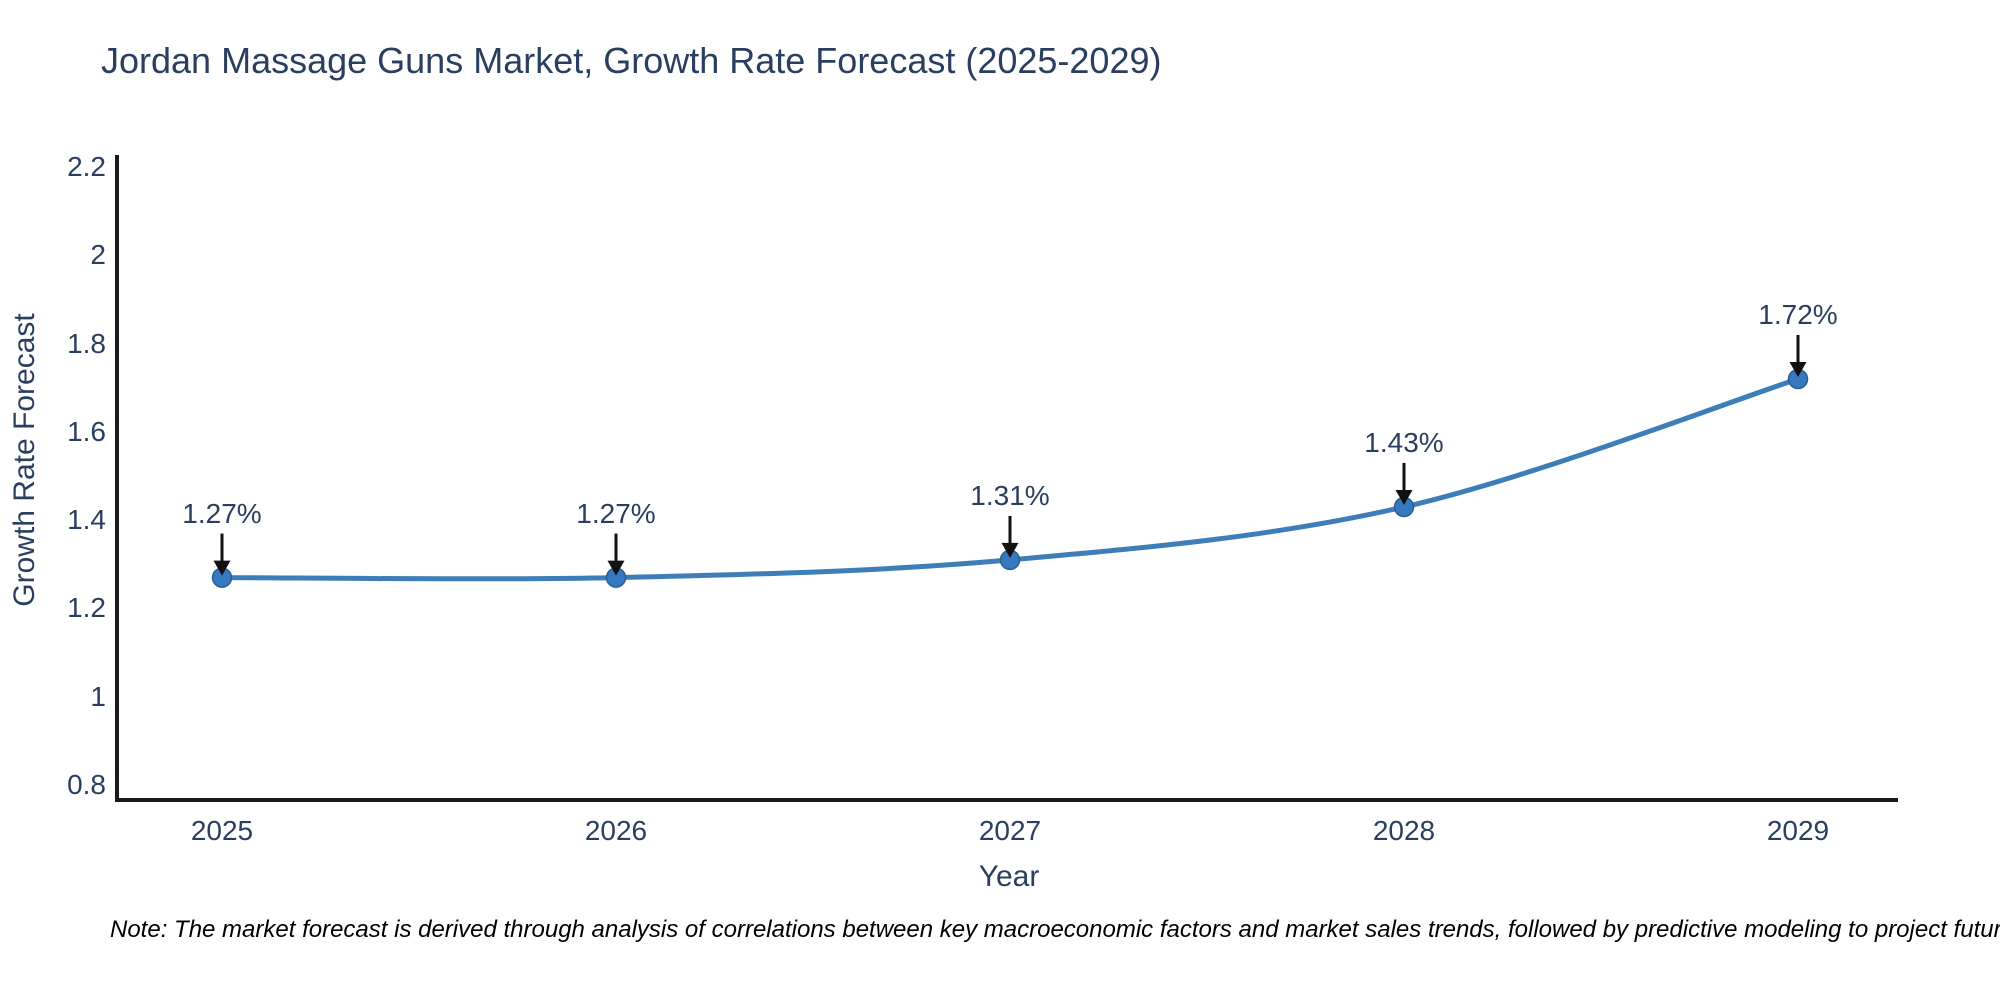  Describe the element at coordinates (1009, 876) in the screenshot. I see `x-axis-title: Year` at that location.